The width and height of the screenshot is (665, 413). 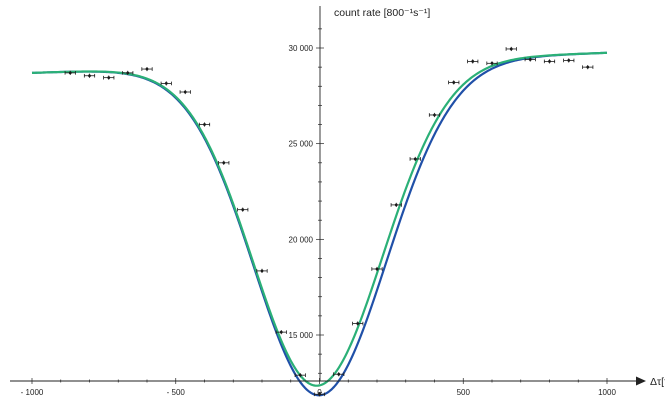 What do you see at coordinates (657, 382) in the screenshot?
I see `x-axis-label: Δτ[fs]` at bounding box center [657, 382].